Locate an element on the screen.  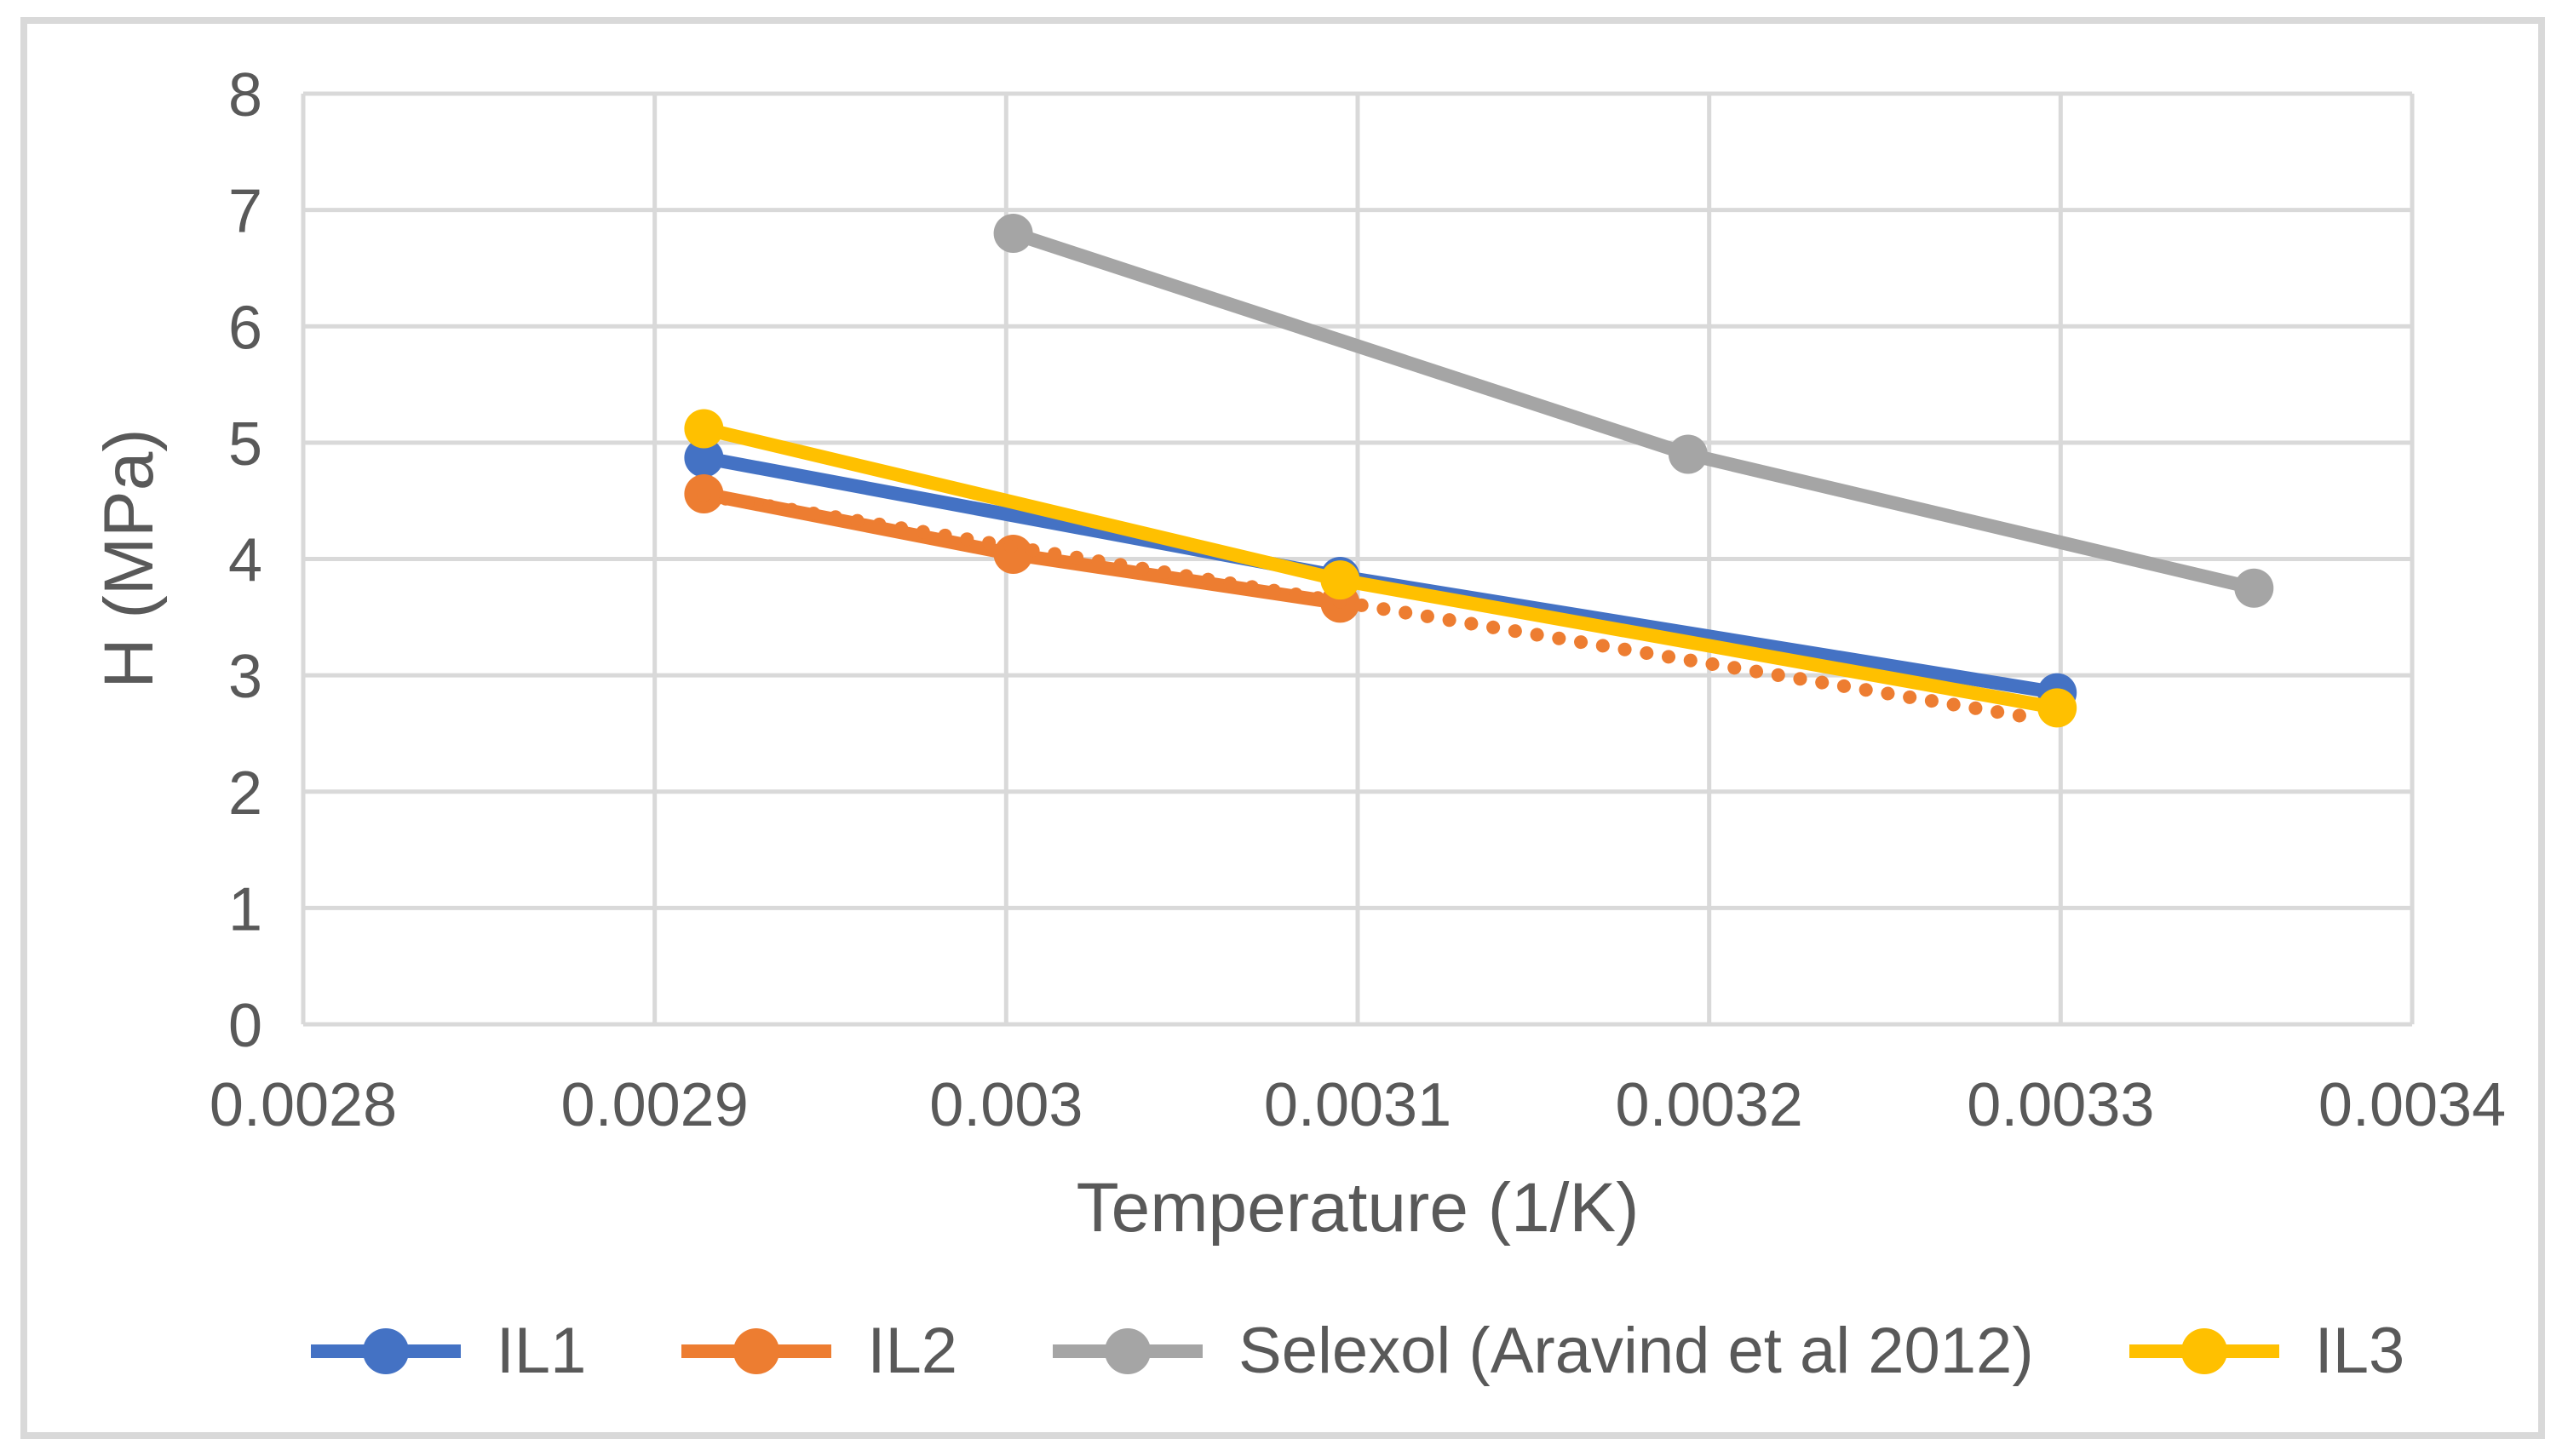
x-tick-label: 0.0033 is located at coordinates (2060, 1105).